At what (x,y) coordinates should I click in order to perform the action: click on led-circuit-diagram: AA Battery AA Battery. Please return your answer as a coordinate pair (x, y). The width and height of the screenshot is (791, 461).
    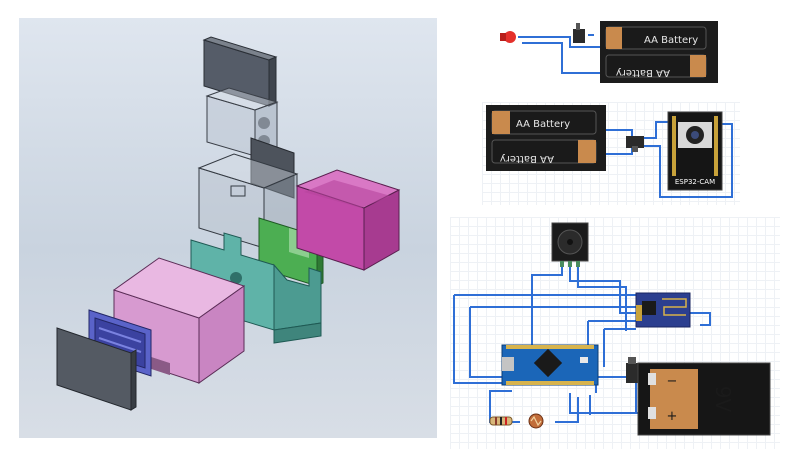
    Looking at the image, I should click on (614, 52).